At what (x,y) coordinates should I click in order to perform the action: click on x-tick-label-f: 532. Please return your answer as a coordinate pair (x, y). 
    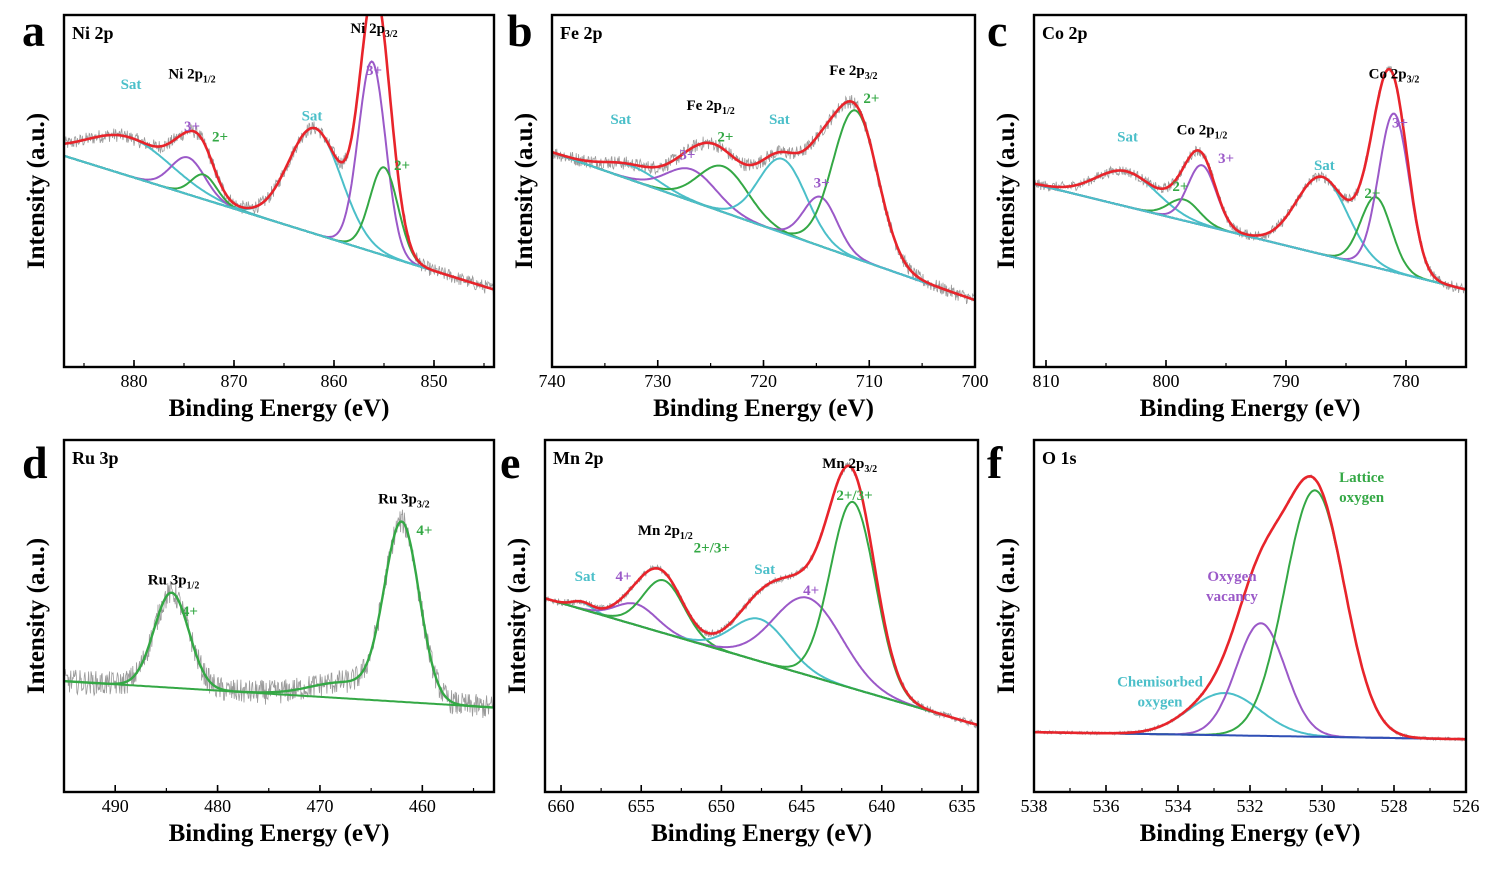
    Looking at the image, I should click on (1250, 806).